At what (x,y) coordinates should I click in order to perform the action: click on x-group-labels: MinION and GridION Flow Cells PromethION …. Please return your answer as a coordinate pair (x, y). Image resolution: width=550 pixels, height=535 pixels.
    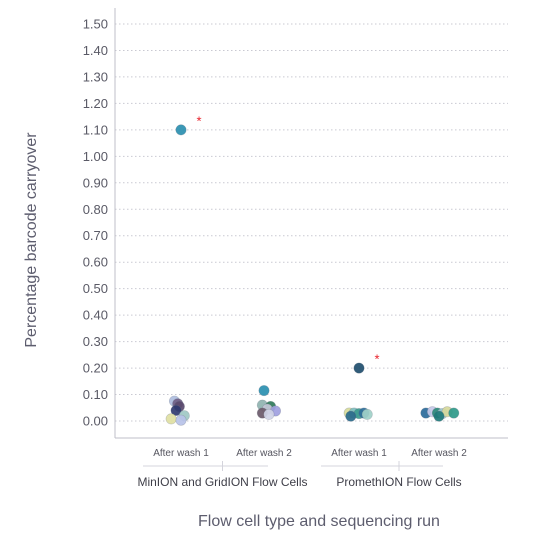
    Looking at the image, I should click on (299, 475).